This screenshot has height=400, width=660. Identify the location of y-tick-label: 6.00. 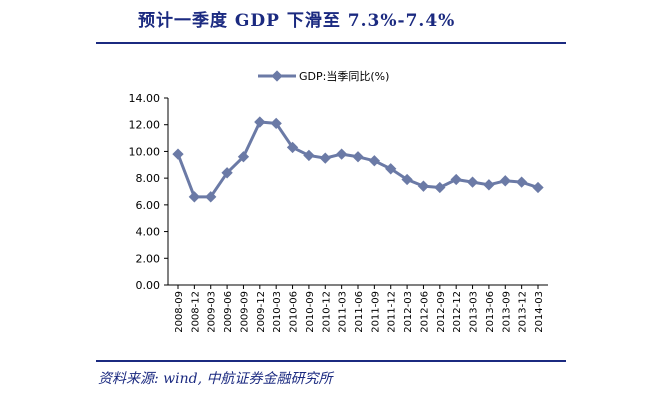
(148, 205).